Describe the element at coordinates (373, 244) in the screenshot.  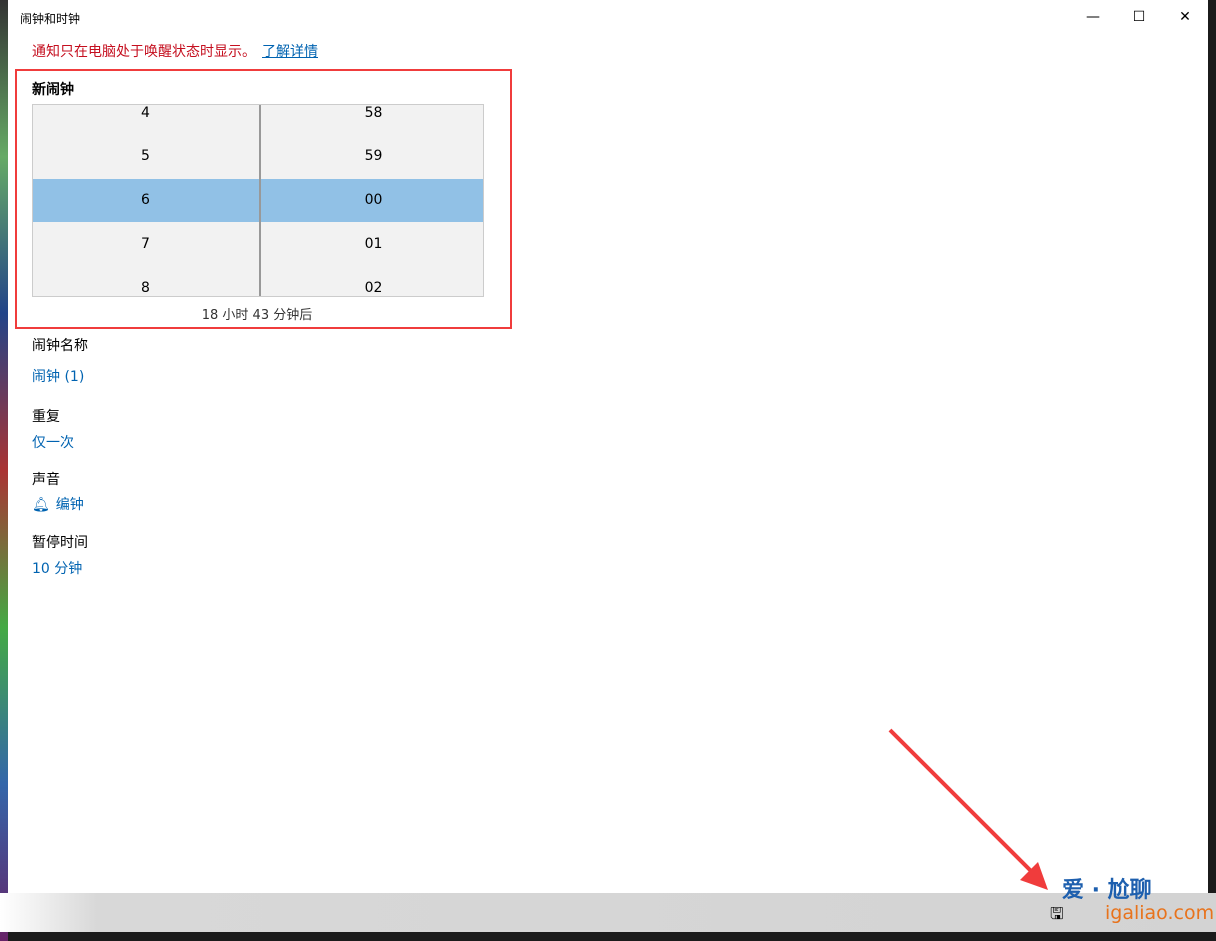
I see `minute-item: 01` at that location.